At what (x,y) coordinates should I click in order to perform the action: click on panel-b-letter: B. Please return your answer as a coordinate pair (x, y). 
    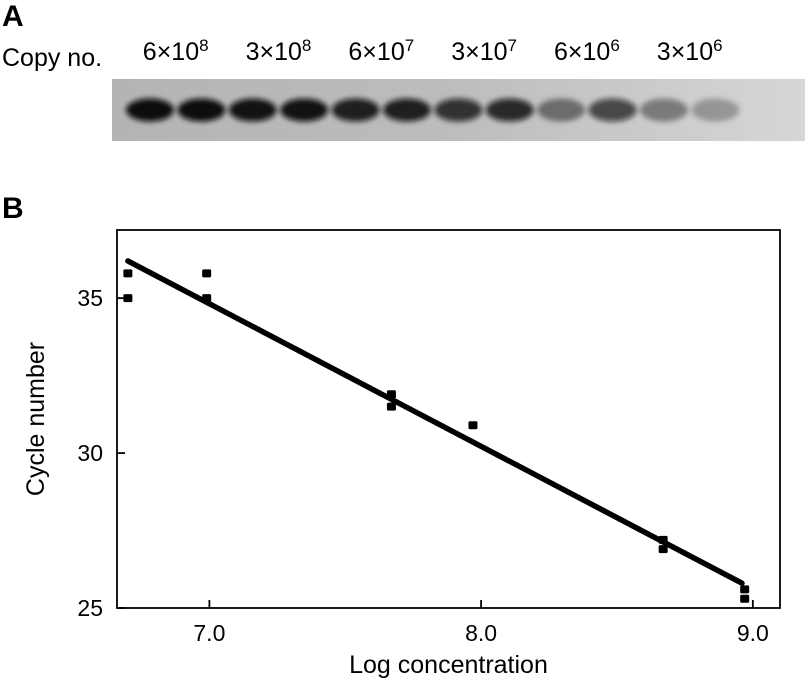
    Looking at the image, I should click on (13, 208).